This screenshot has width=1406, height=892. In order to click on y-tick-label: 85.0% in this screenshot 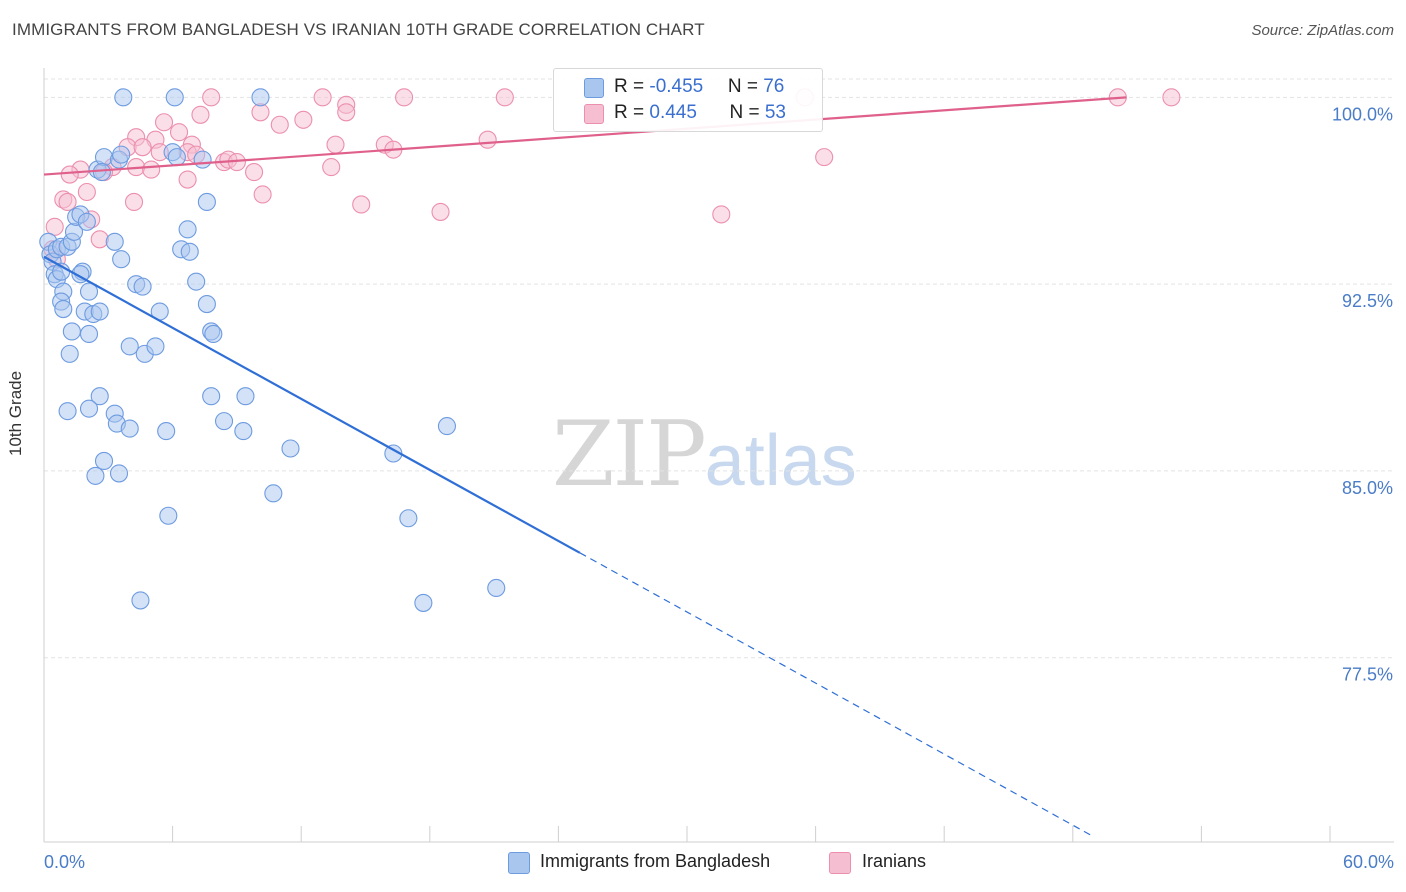, I will do `click(1367, 488)`.